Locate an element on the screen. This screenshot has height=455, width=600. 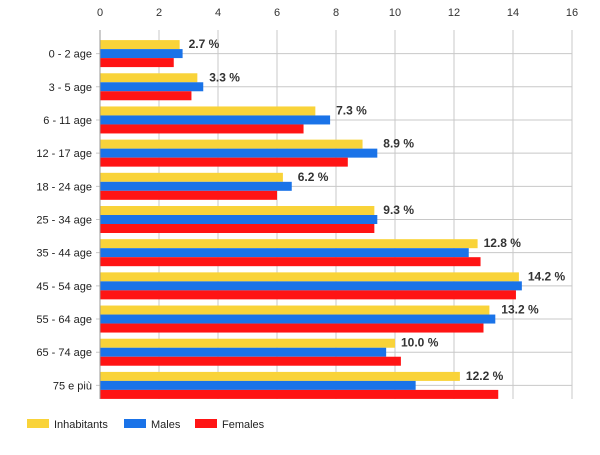
data-label: 12.8 % is located at coordinates (503, 243).